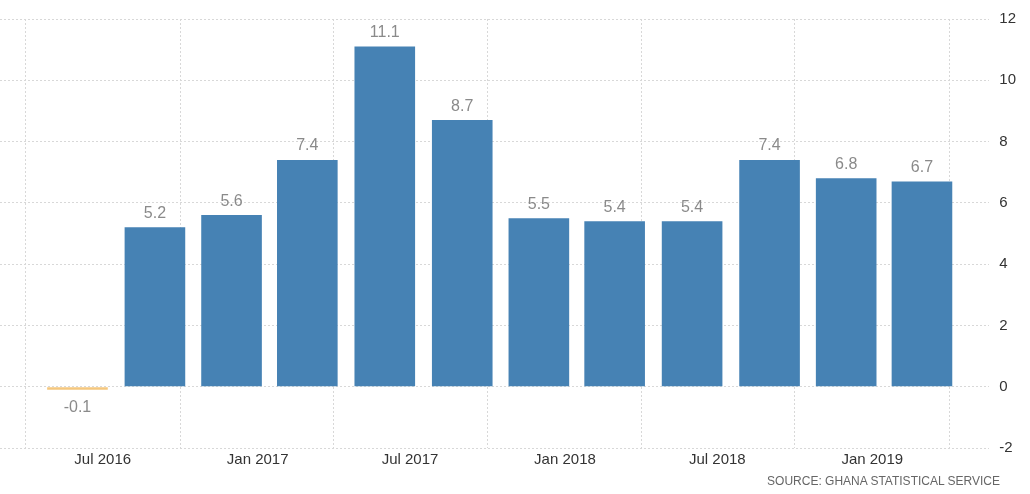 The width and height of the screenshot is (1030, 494). What do you see at coordinates (462, 105) in the screenshot?
I see `data-label: 8.7` at bounding box center [462, 105].